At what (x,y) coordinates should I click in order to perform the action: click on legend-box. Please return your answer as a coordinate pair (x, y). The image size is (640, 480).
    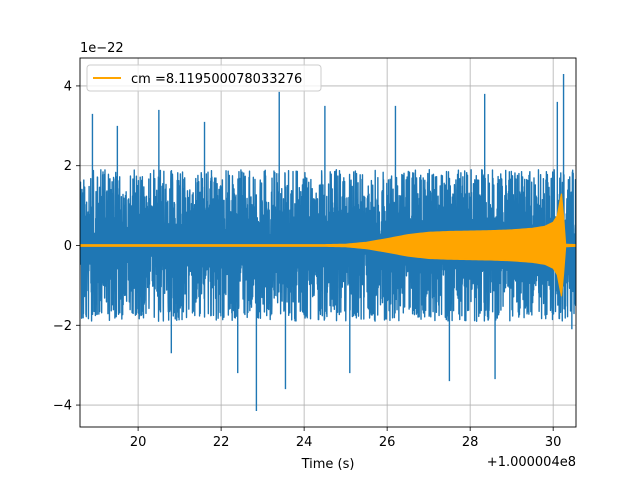
    Looking at the image, I should click on (204, 78).